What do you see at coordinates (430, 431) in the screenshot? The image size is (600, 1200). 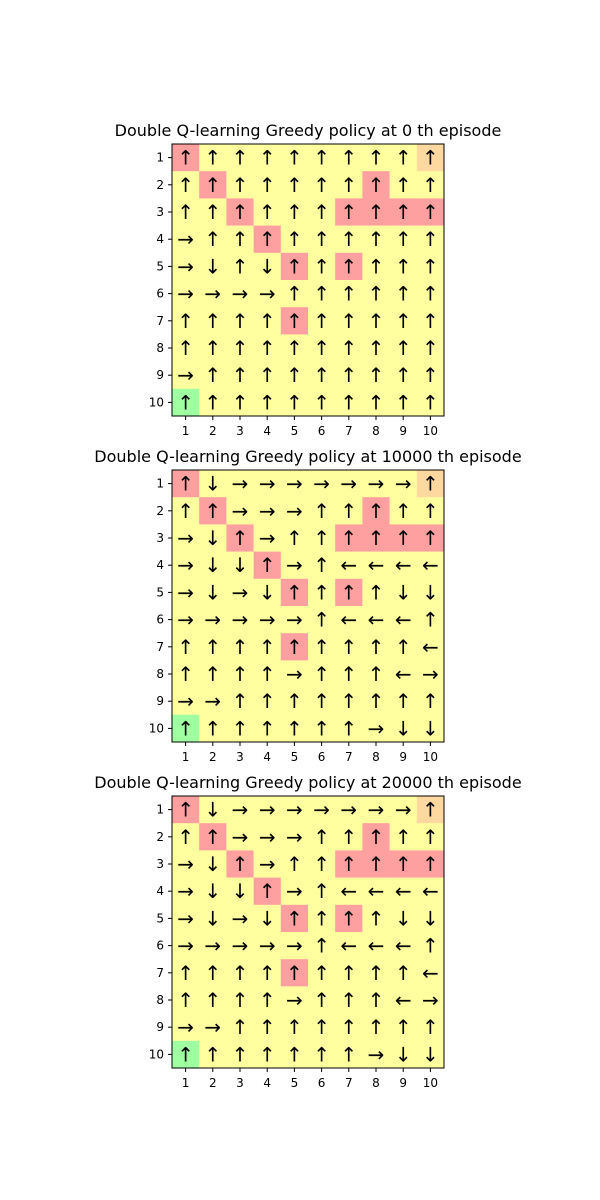 I see `x-tick-label: 10` at bounding box center [430, 431].